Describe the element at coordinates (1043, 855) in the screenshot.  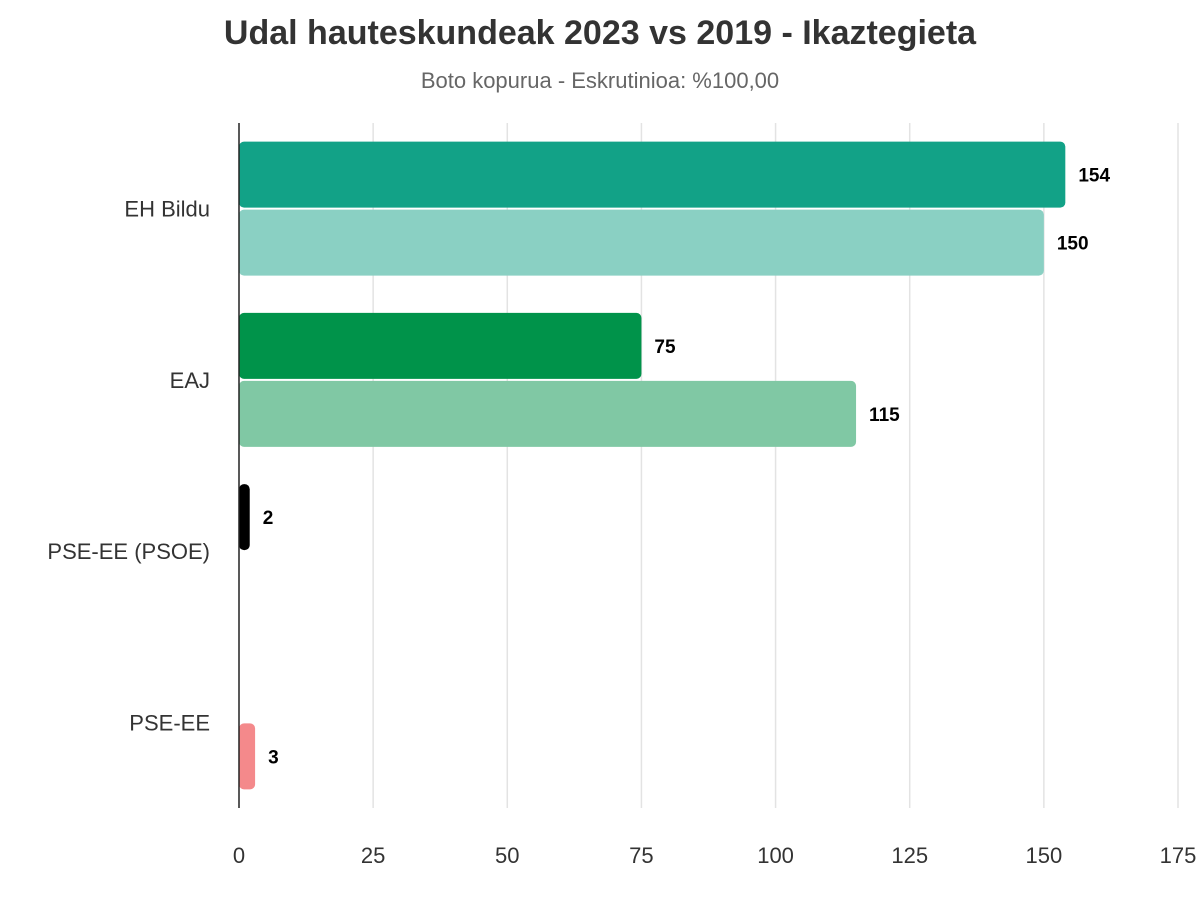
I see `x-tick-label: 150` at that location.